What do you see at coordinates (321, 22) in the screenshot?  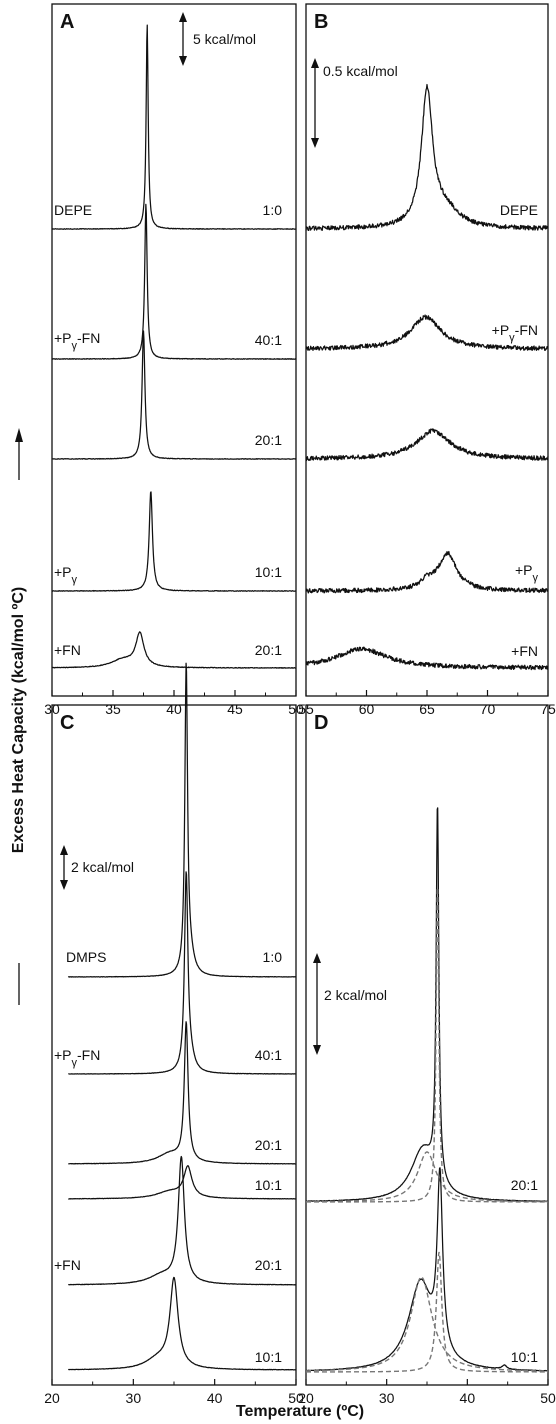 I see `panel-letter: B` at bounding box center [321, 22].